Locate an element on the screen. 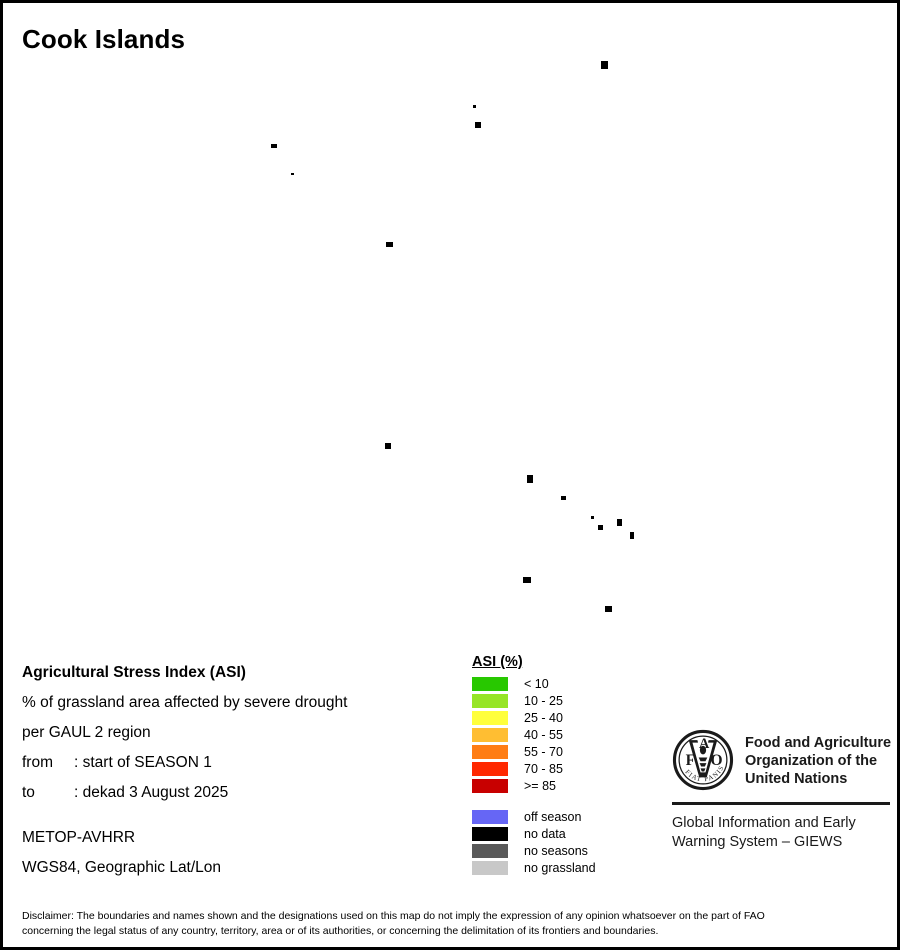 Image resolution: width=900 pixels, height=950 pixels. fao-wordmark-line-3: United Nations is located at coordinates (796, 779).